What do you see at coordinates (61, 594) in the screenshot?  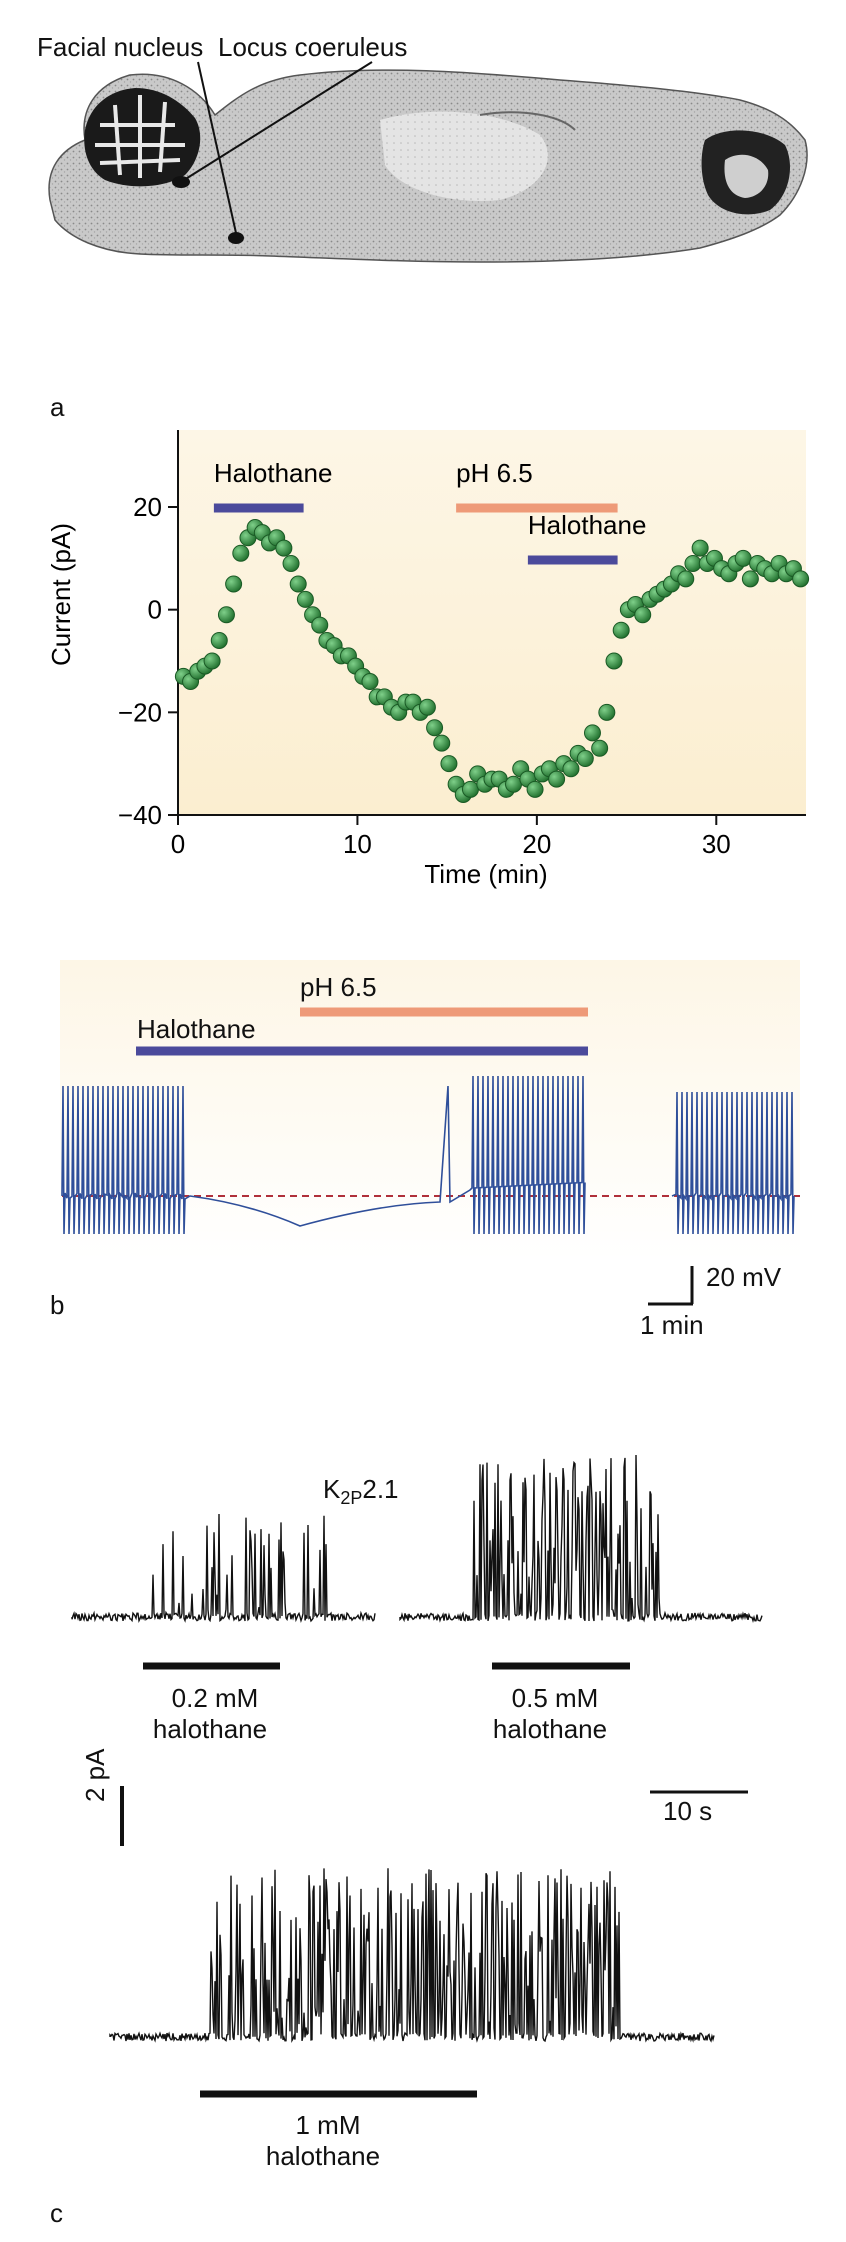 I see `y-axis-label: Current (pA)` at bounding box center [61, 594].